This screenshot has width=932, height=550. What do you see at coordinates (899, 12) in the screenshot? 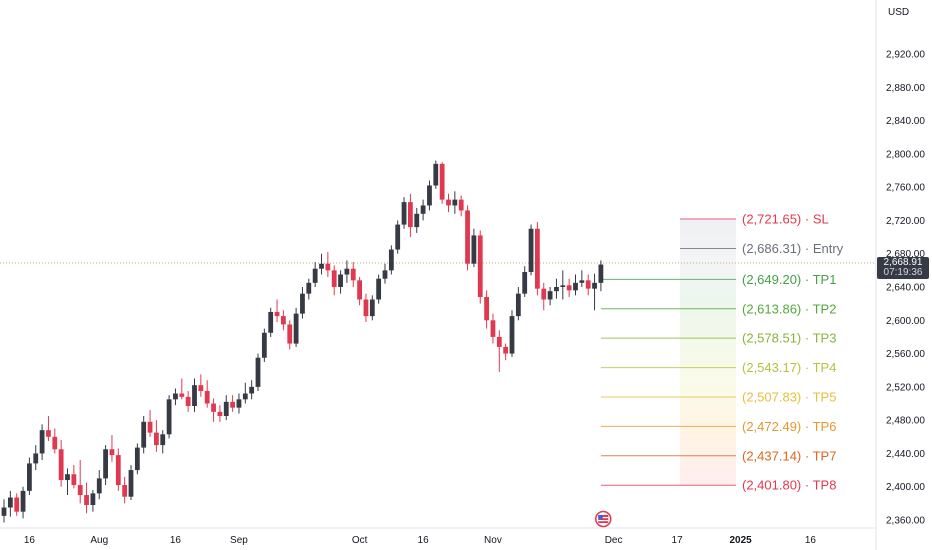
I see `currency-button: USD` at bounding box center [899, 12].